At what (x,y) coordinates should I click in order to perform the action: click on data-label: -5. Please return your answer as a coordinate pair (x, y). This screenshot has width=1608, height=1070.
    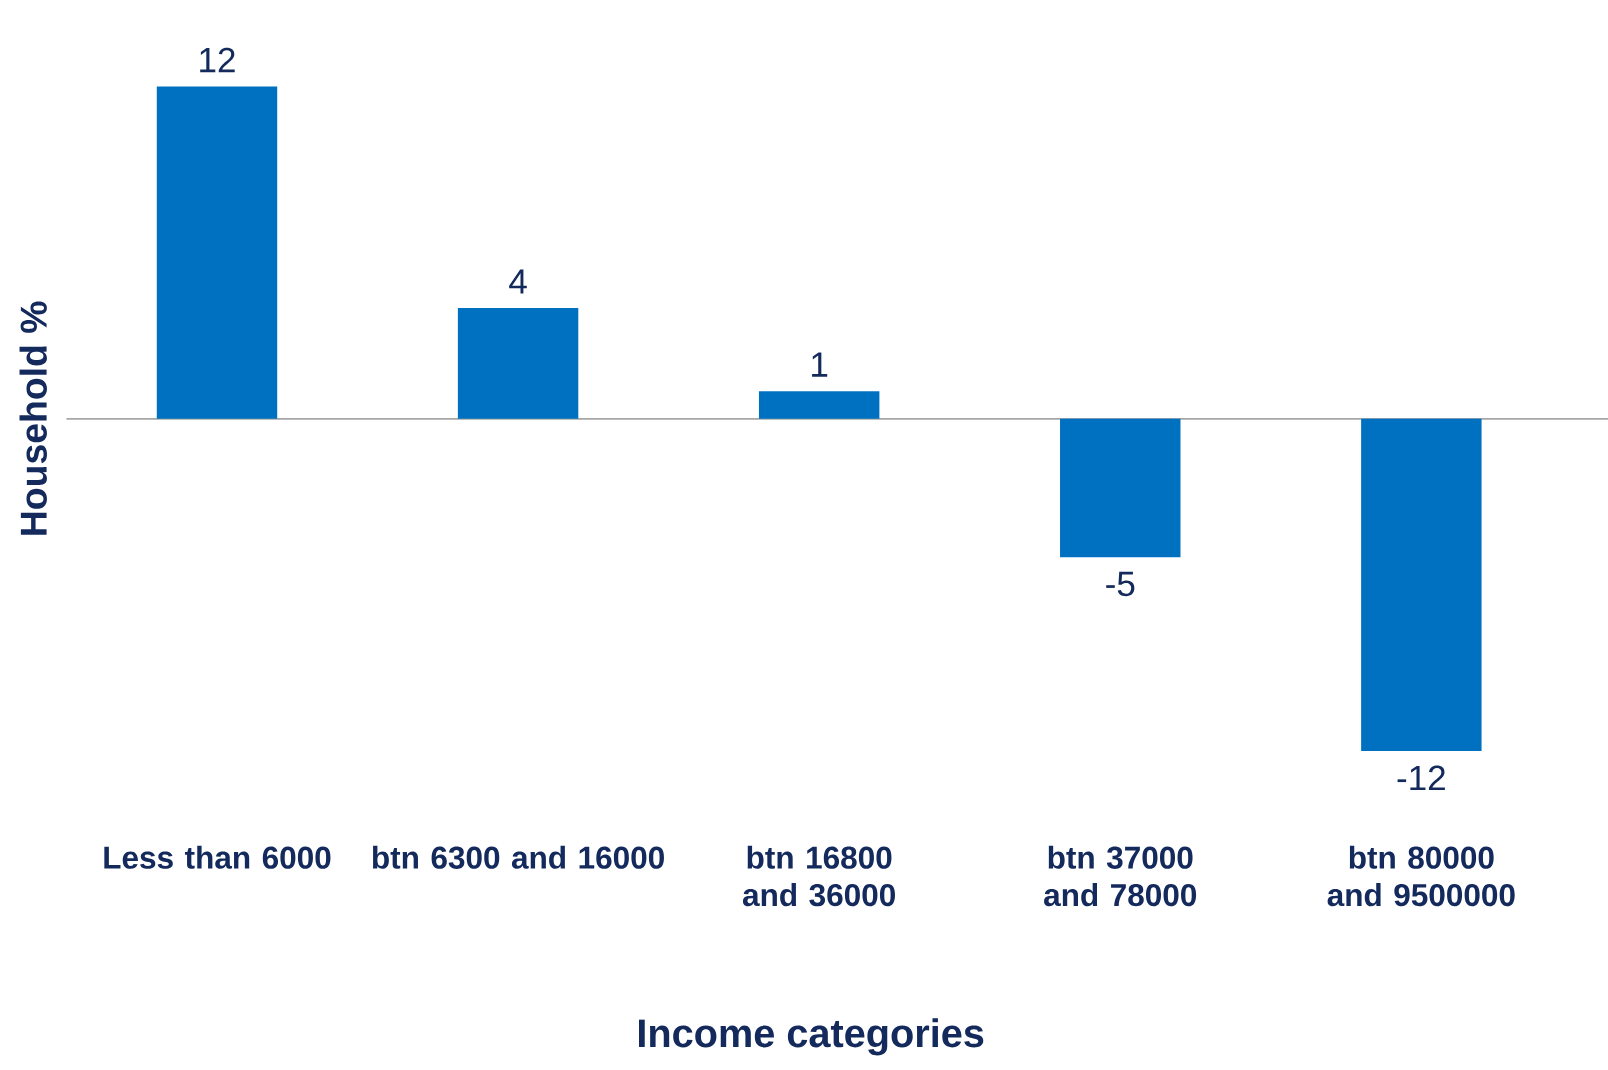
    Looking at the image, I should click on (1120, 584).